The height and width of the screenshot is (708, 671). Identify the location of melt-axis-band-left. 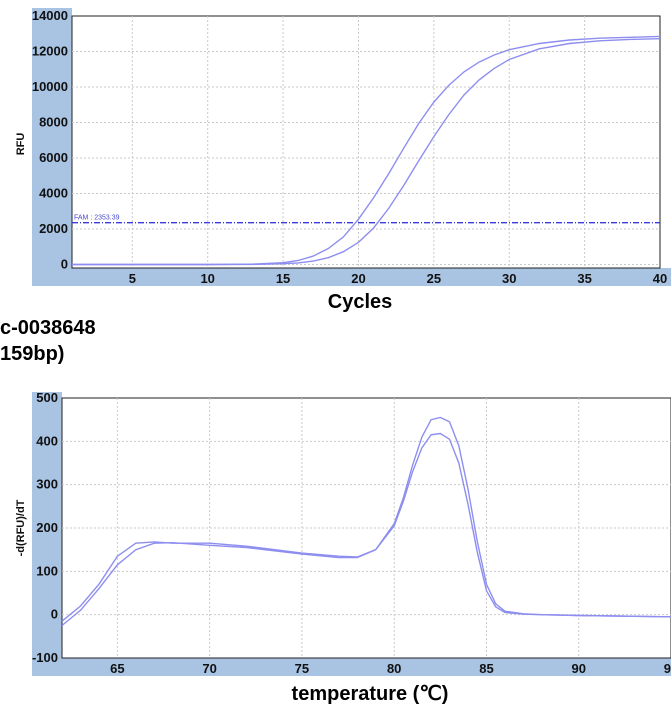
(47, 534).